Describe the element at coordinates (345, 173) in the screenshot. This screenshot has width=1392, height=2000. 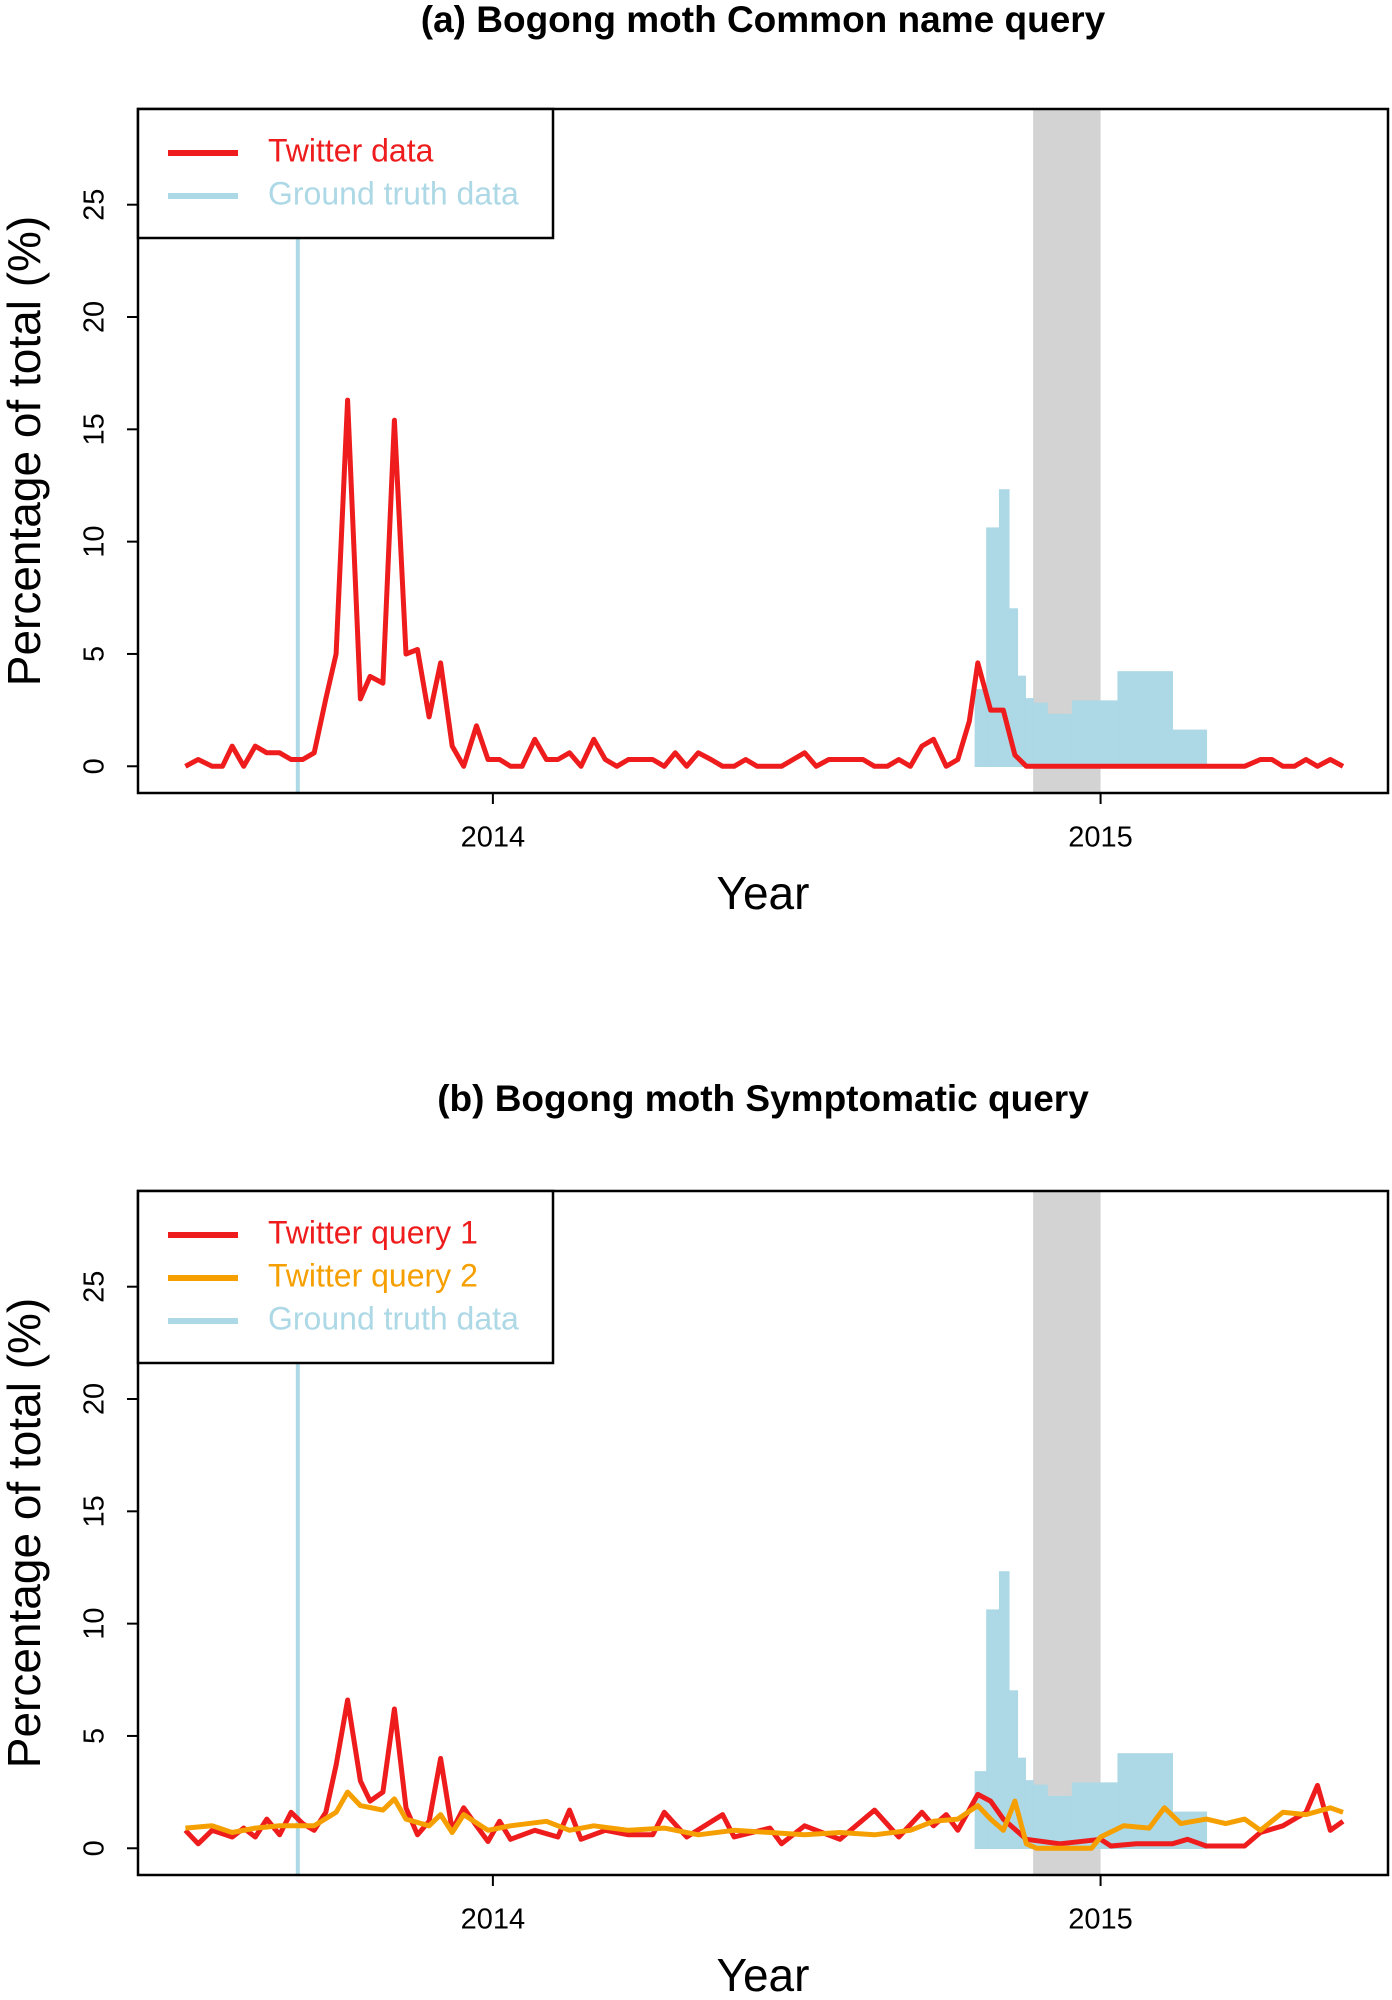
I see `legend-box` at that location.